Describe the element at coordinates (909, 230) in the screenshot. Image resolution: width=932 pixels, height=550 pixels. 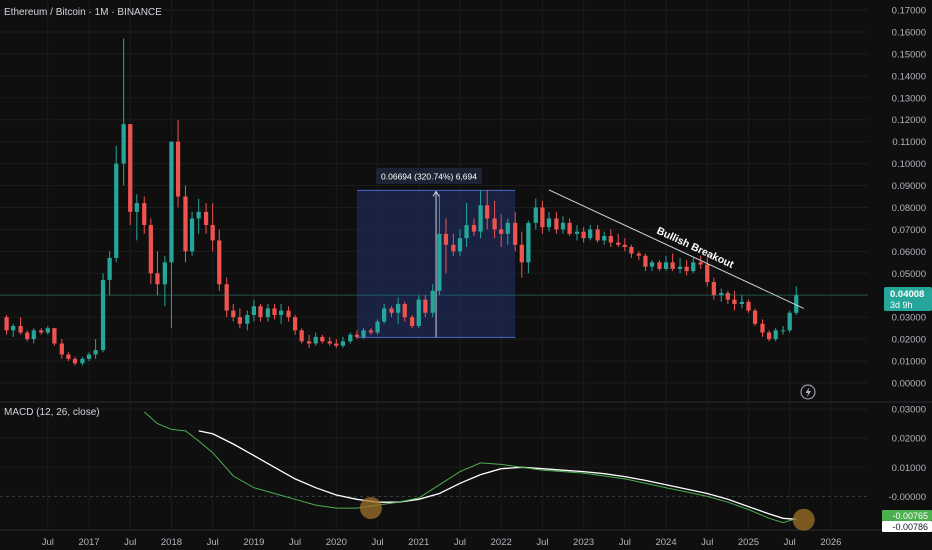
I see `price-tick-label: 0.07000` at that location.